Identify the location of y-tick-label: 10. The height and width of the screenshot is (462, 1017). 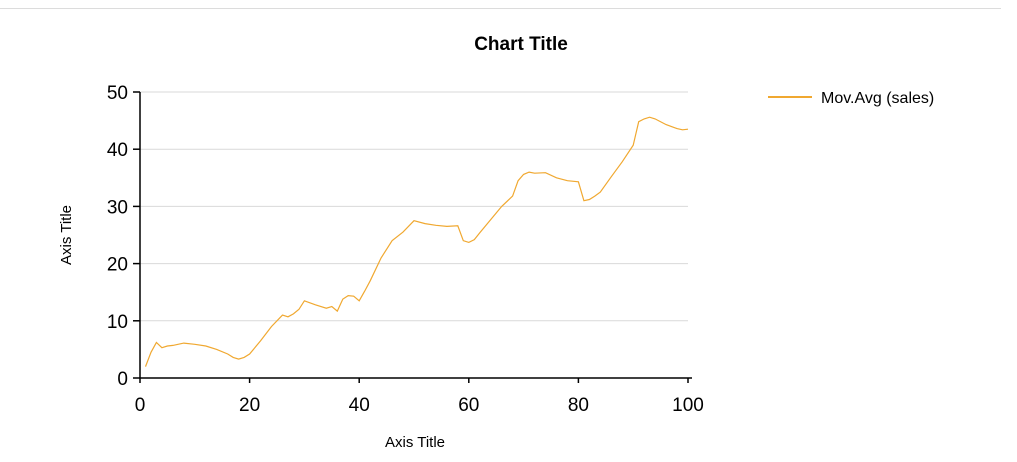
(117, 322).